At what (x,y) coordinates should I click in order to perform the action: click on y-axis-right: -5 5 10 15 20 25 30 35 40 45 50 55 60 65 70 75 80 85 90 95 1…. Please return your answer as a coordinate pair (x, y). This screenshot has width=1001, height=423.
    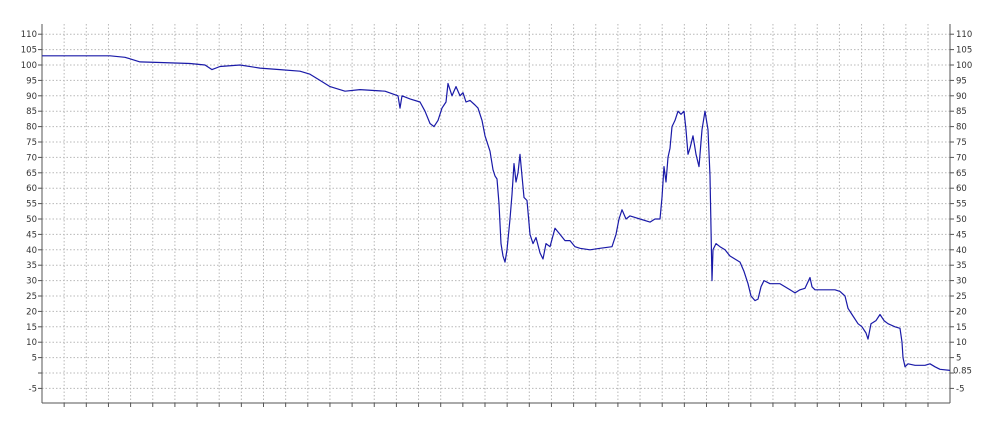
    Looking at the image, I should click on (961, 212).